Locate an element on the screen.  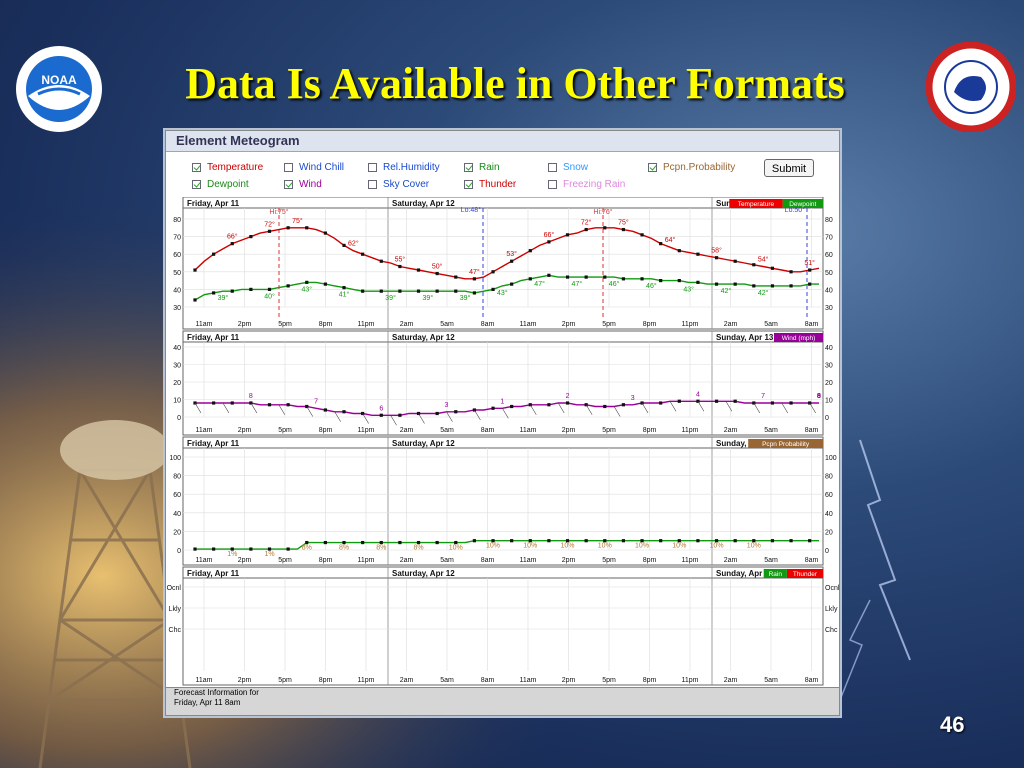
y-tick-label-right: 70 is located at coordinates (829, 238).